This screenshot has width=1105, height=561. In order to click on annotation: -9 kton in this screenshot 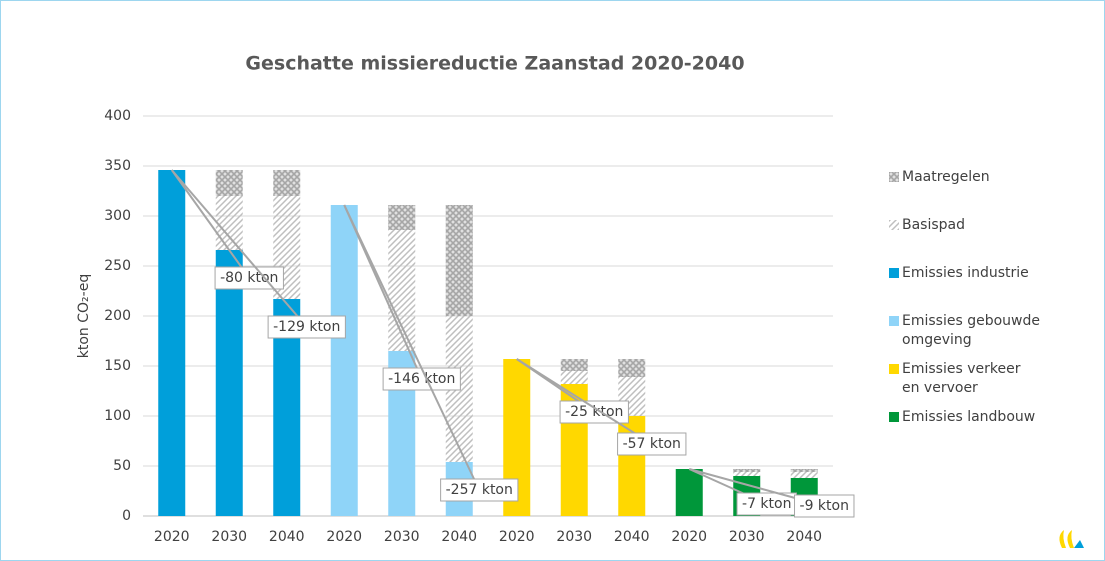, I will do `click(824, 506)`.